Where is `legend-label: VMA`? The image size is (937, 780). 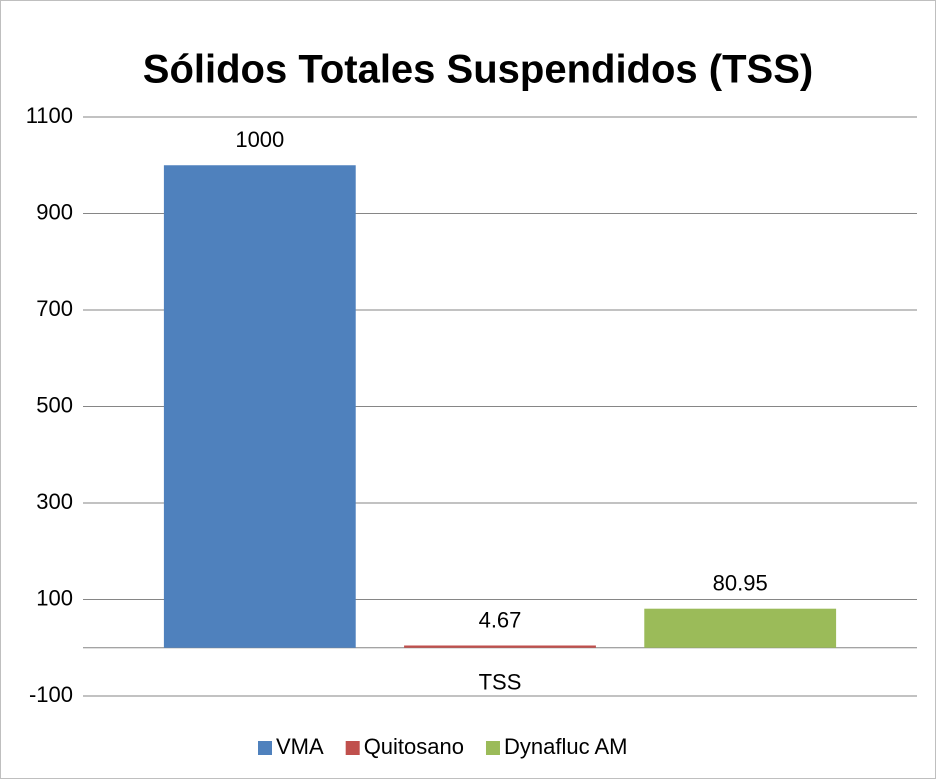
legend-label: VMA is located at coordinates (300, 746).